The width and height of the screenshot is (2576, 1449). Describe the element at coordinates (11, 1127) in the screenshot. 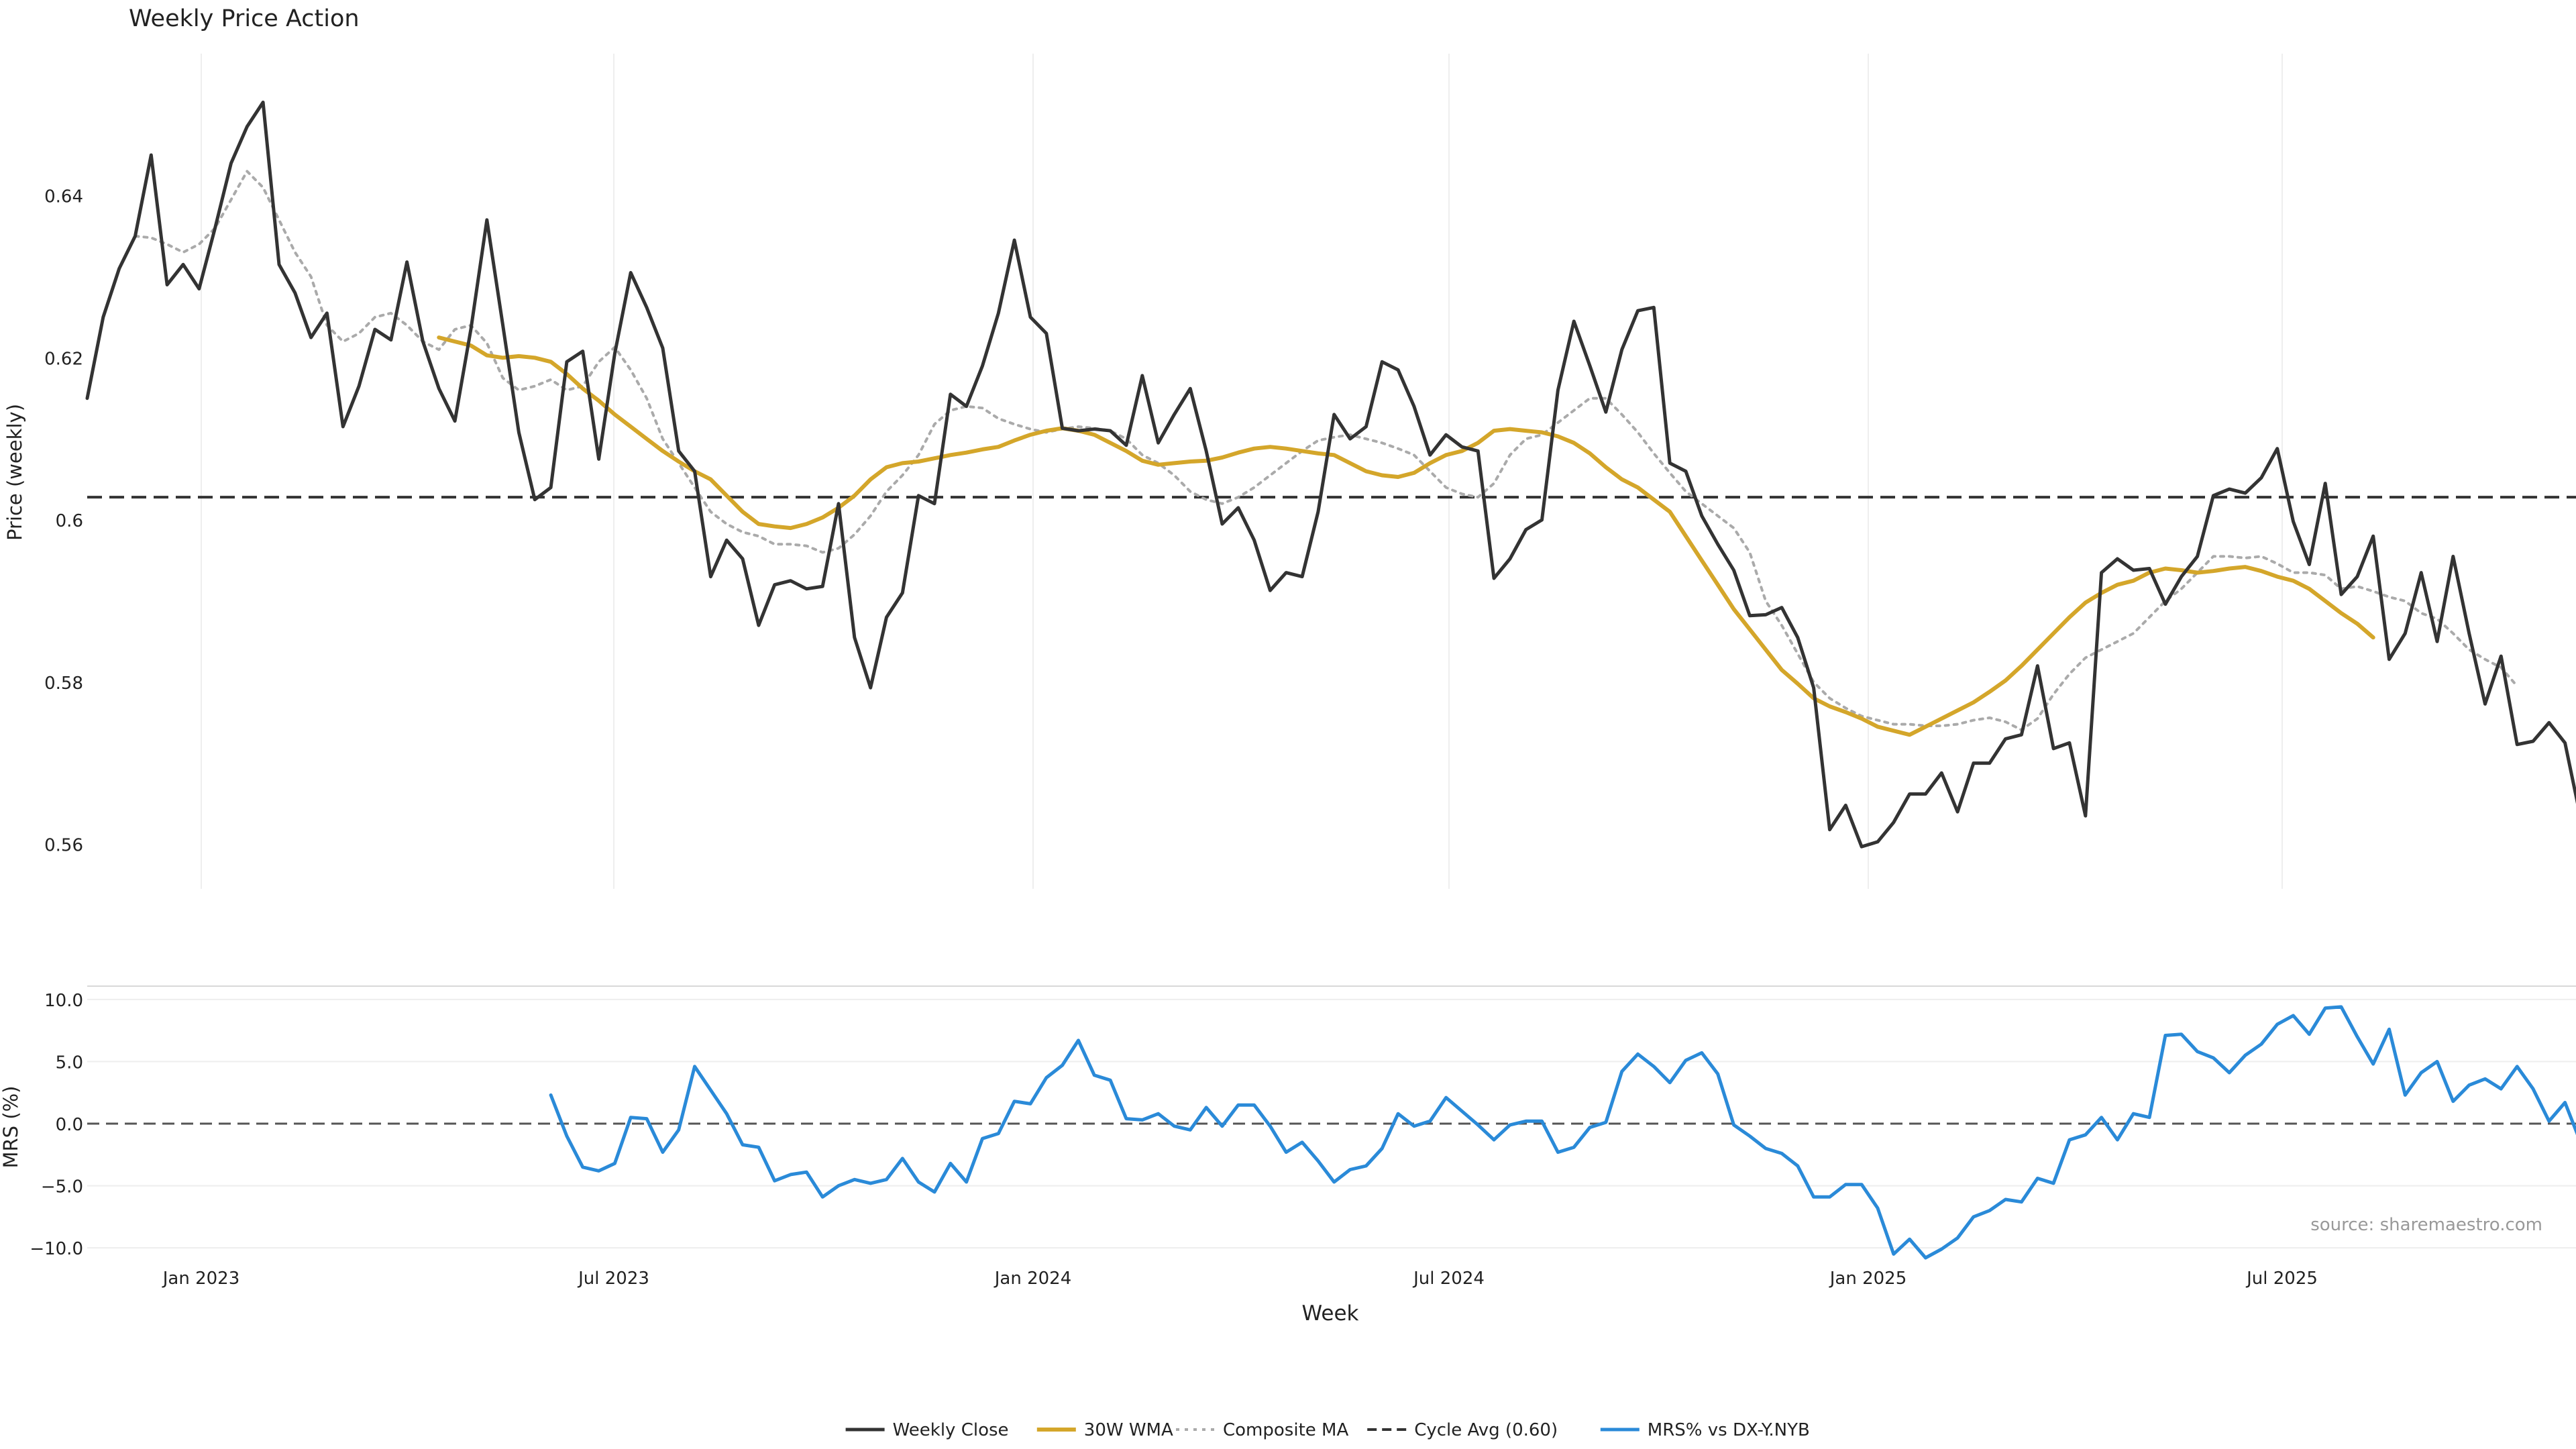

I see `mrs-y-label: MRS (%)` at that location.